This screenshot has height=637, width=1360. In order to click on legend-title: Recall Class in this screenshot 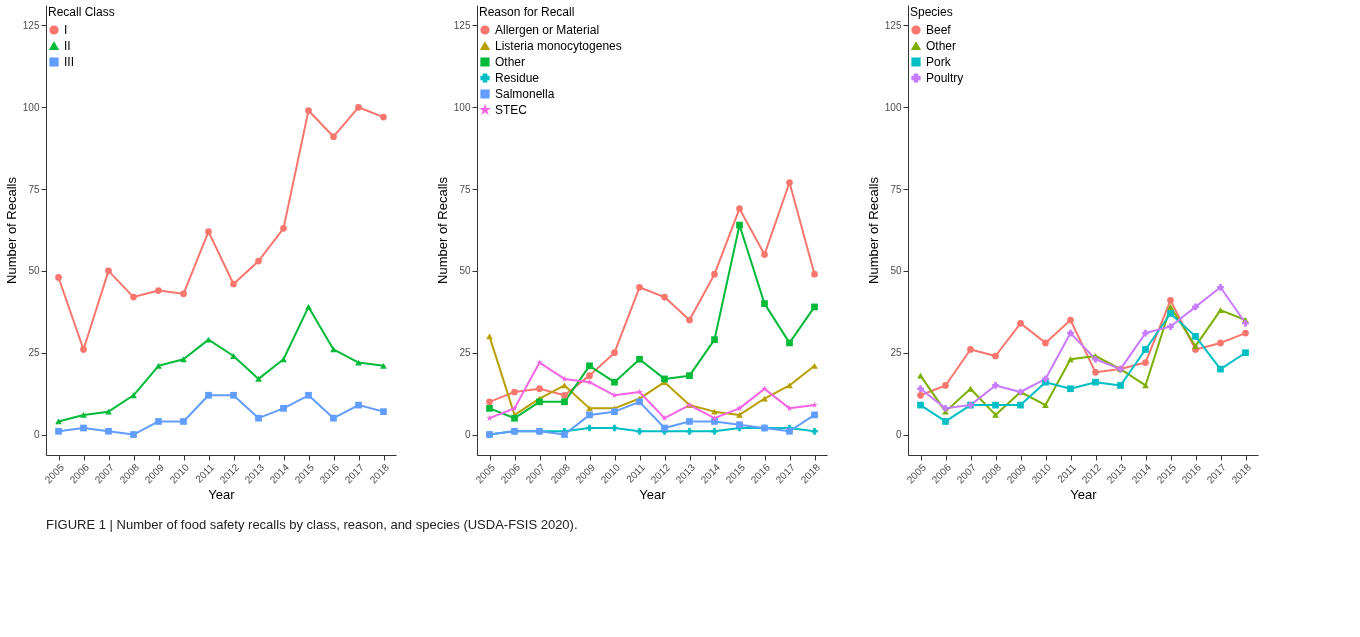, I will do `click(81, 12)`.